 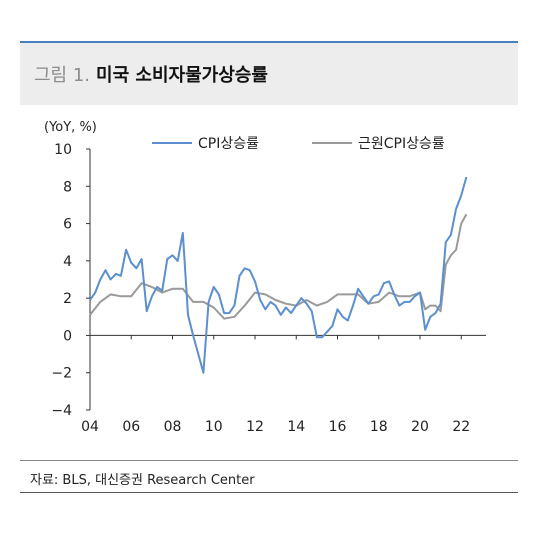 What do you see at coordinates (269, 42) in the screenshot?
I see `top-accent-rule` at bounding box center [269, 42].